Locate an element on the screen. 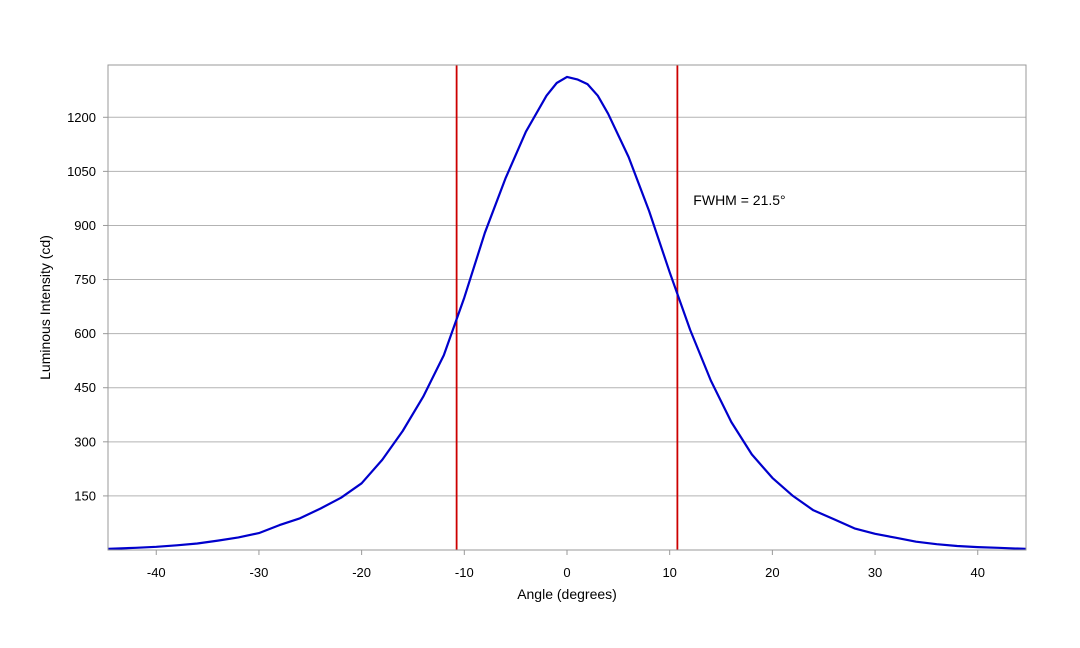 This screenshot has height=648, width=1080. y-tick-labels: 150 300 450 600 750 900 1050 1200 is located at coordinates (87, 306).